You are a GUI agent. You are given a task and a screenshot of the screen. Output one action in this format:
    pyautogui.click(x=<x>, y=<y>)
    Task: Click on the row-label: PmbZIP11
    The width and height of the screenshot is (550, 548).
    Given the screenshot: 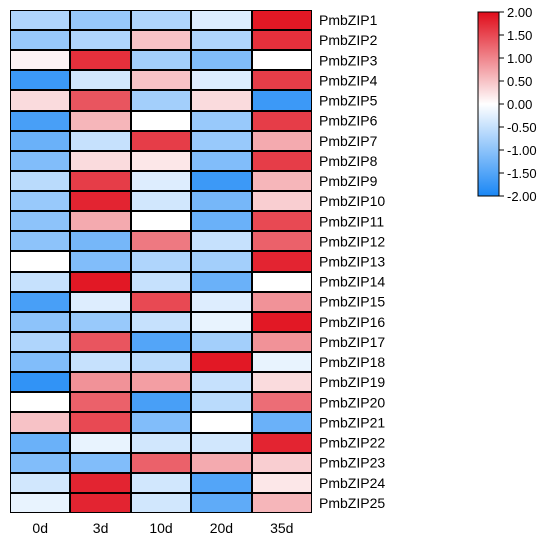 What is the action you would take?
    pyautogui.click(x=351, y=221)
    